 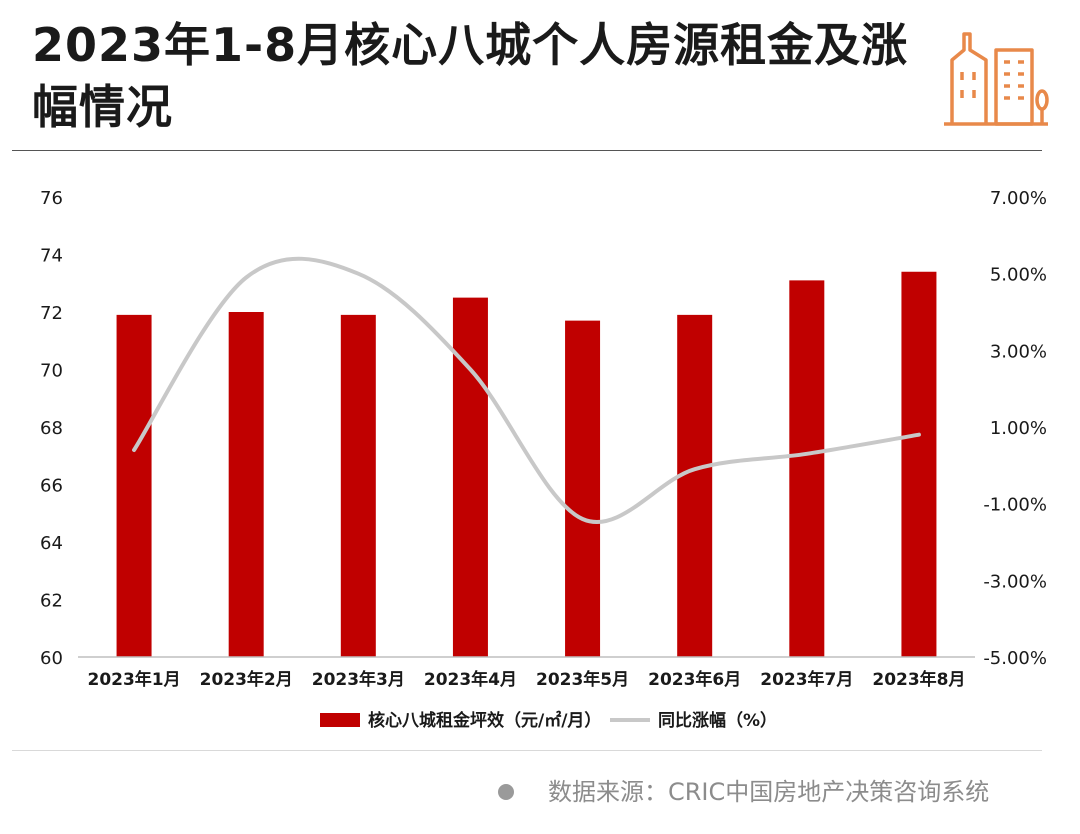 What do you see at coordinates (1018, 428) in the screenshot?
I see `right-tick-label: 1.00%` at bounding box center [1018, 428].